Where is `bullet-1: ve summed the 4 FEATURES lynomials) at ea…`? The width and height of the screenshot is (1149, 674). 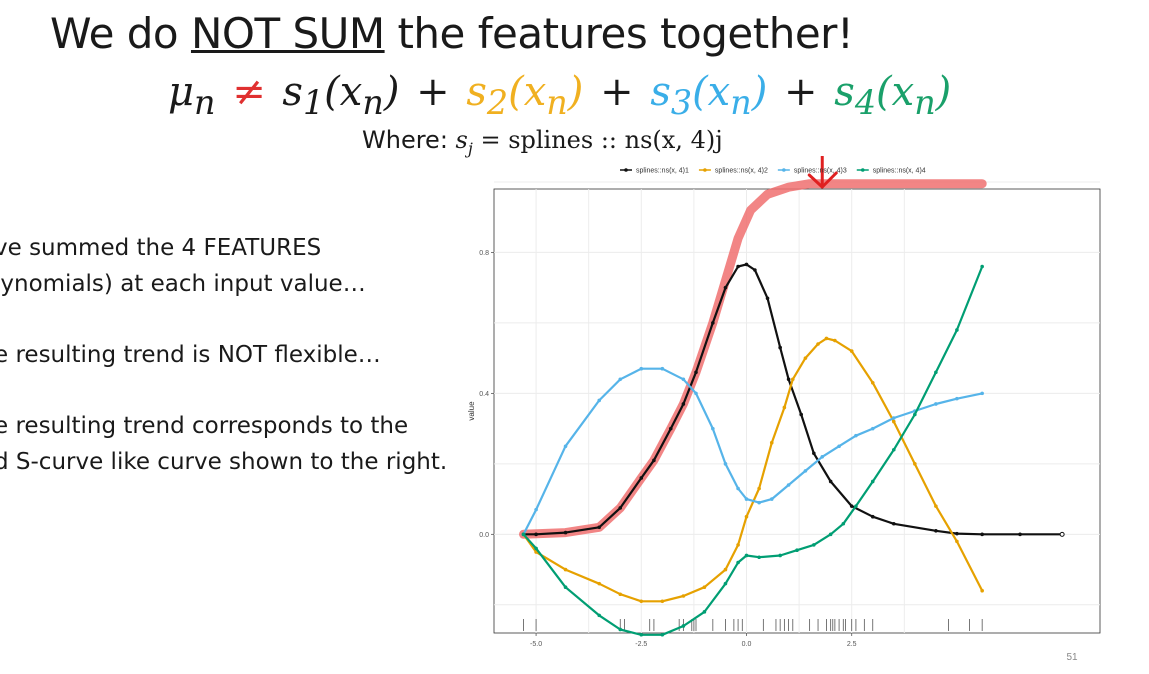 bullet-1: ve summed the 4 FEATURES lynomials) at ea… is located at coordinates (183, 266).